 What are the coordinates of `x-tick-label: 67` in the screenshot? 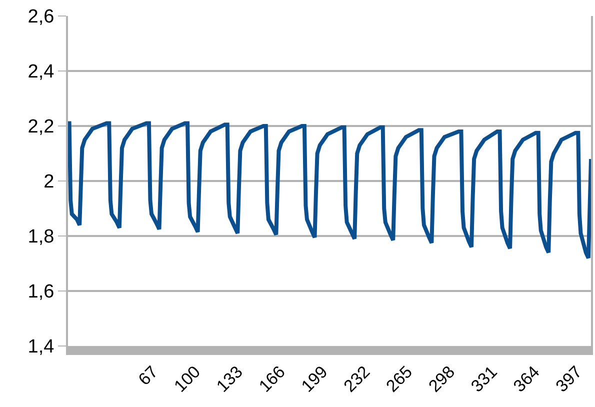 It's located at (148, 376).